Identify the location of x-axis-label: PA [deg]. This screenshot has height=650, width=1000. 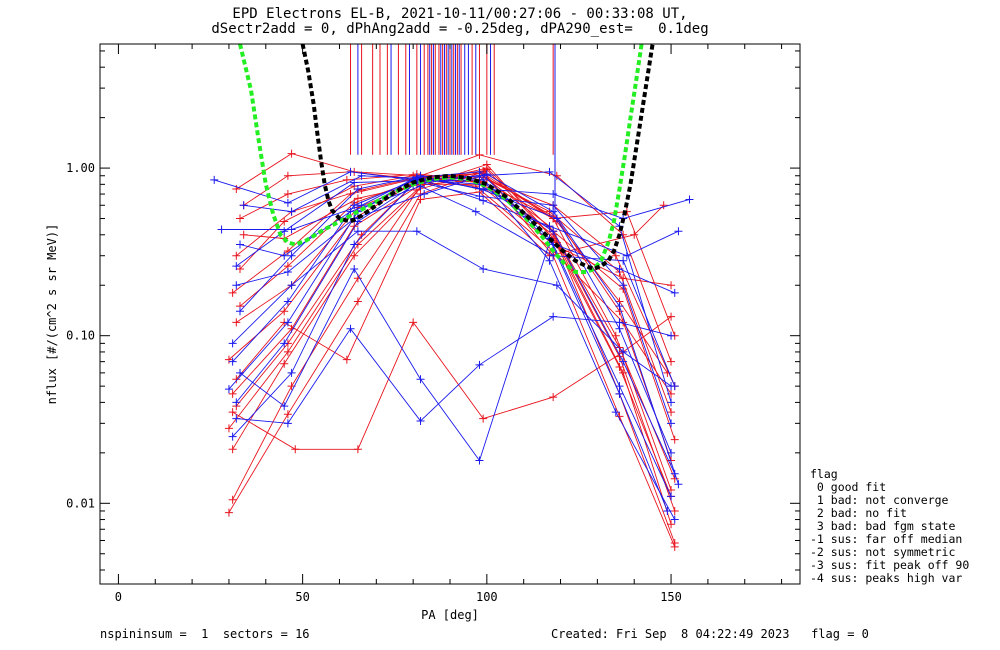
(450, 615).